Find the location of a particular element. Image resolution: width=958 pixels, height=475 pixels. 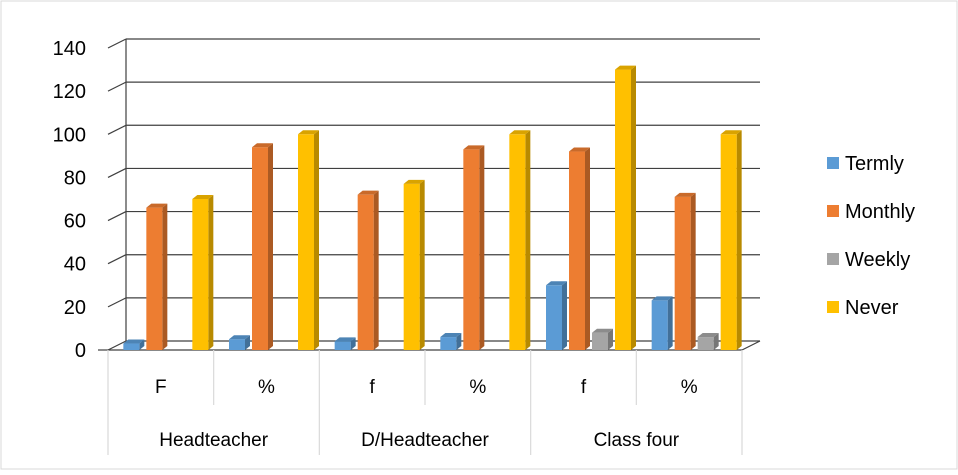

y-tick-label: 40 is located at coordinates (75, 265).